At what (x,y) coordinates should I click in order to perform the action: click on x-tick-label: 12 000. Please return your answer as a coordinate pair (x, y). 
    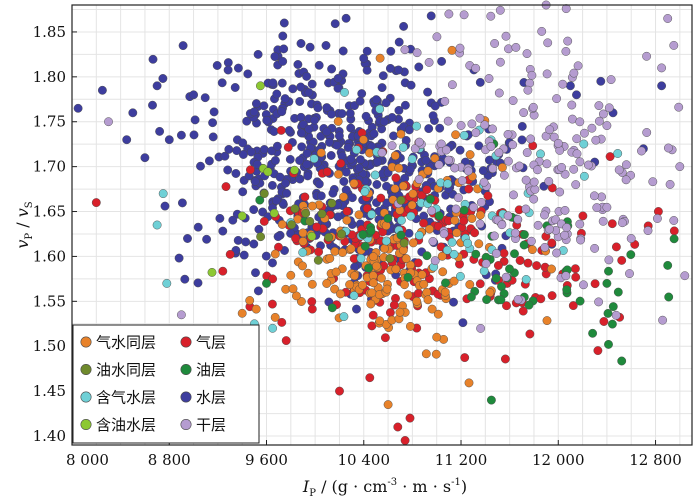
    Looking at the image, I should click on (558, 460).